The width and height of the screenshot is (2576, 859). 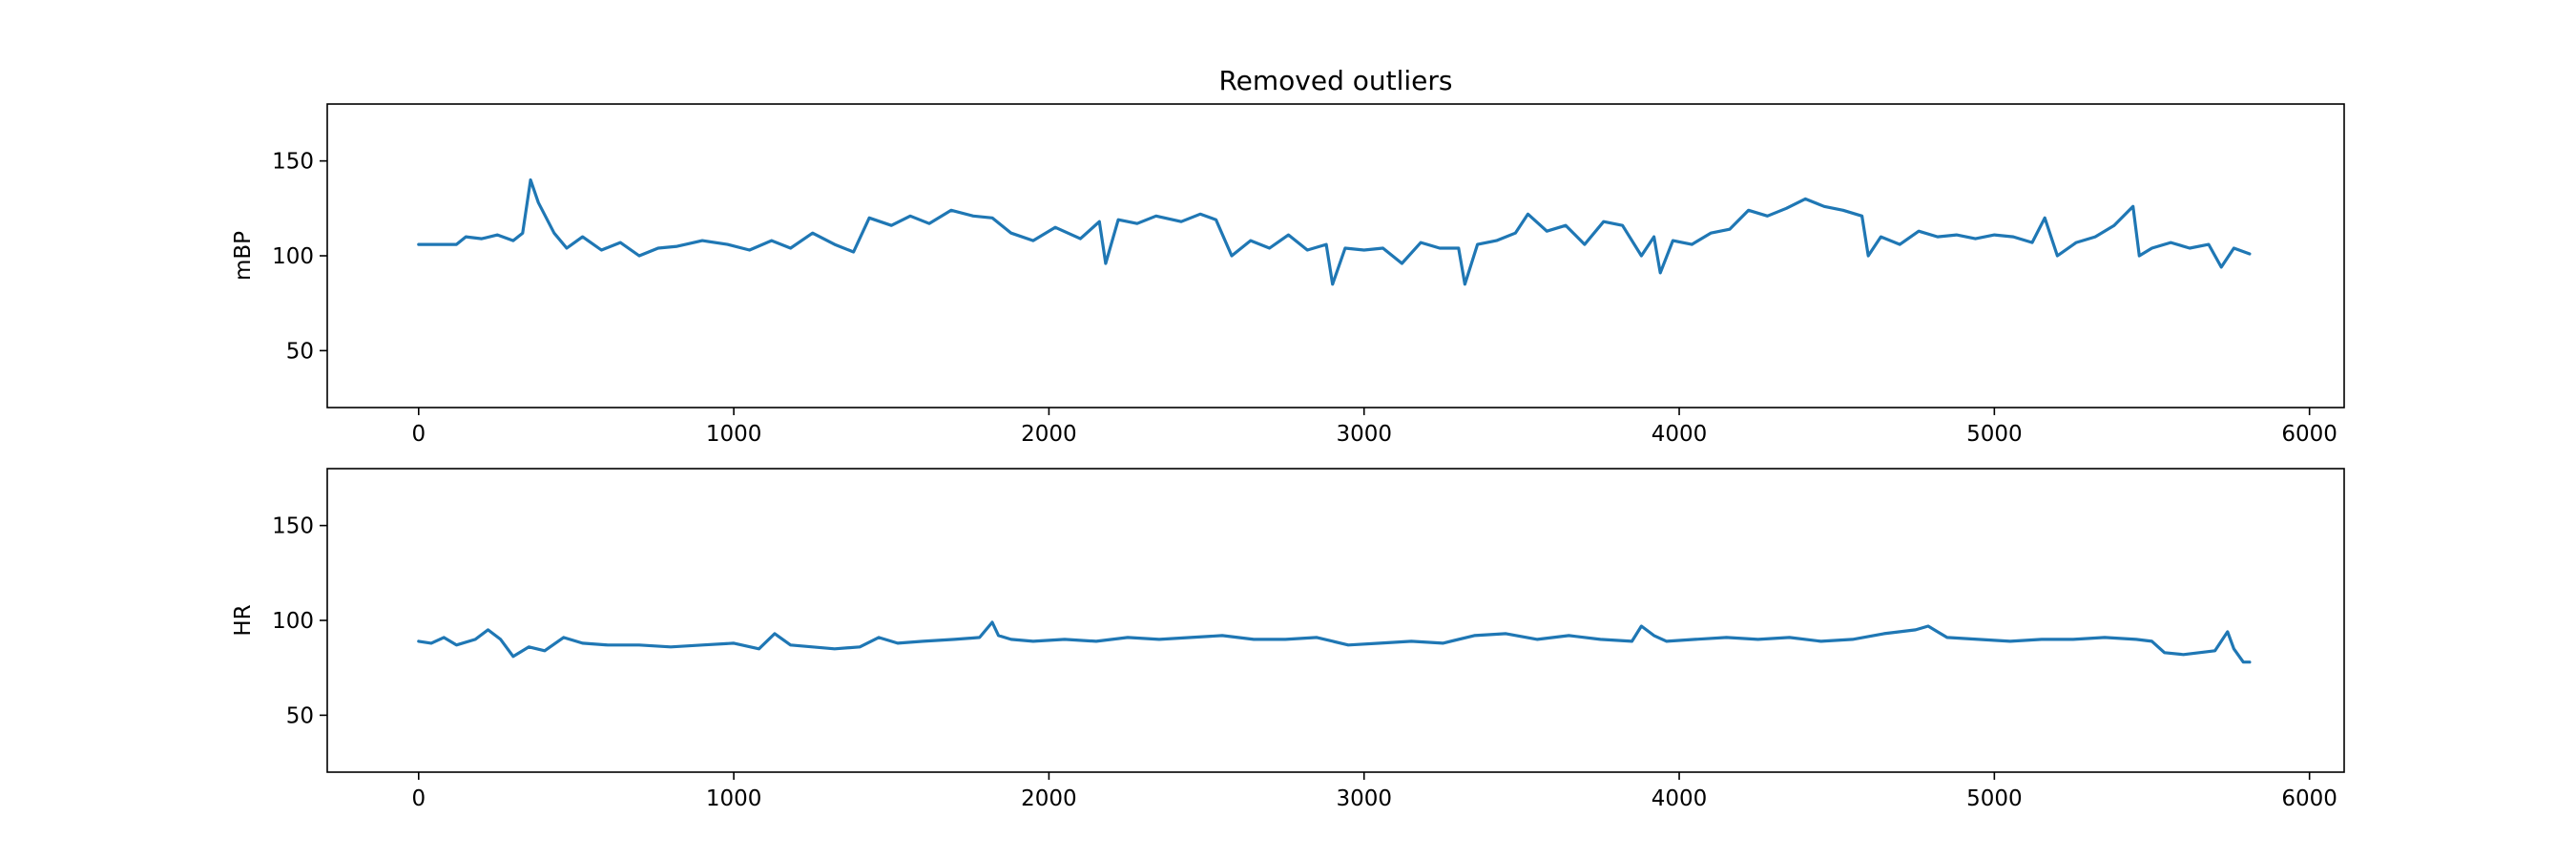 I want to click on y-axis-label: HR, so click(x=243, y=620).